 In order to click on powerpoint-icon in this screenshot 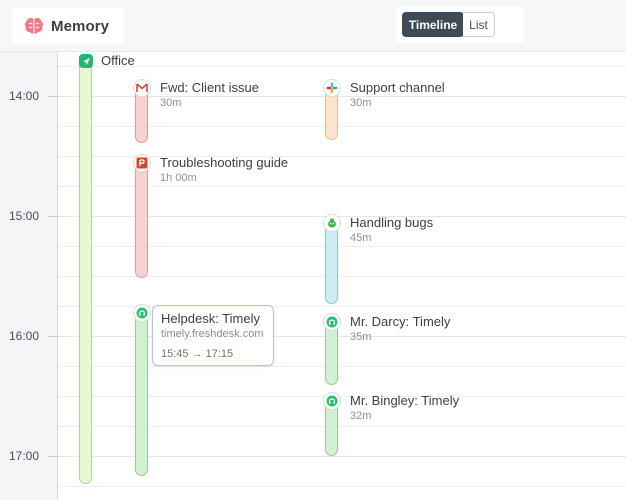, I will do `click(142, 163)`.